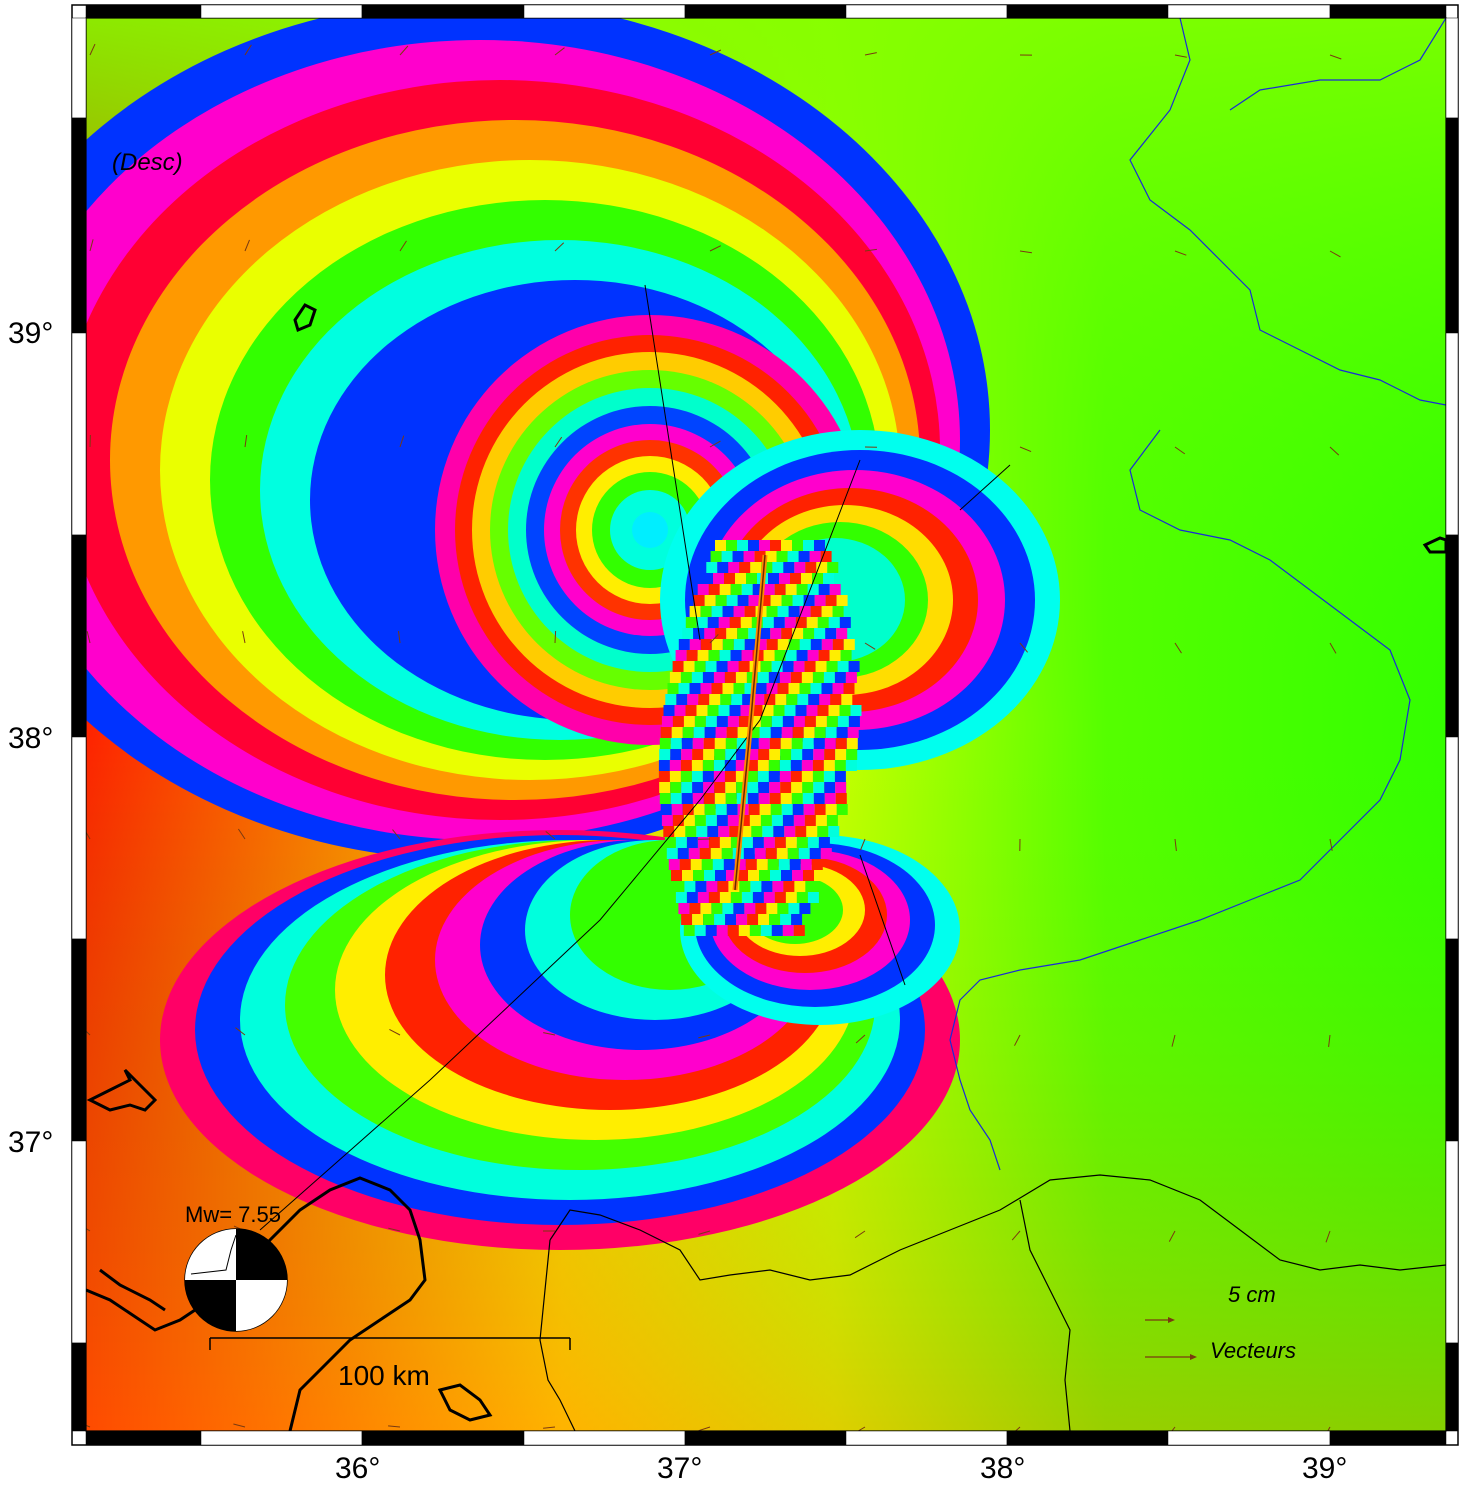 Image resolution: width=1466 pixels, height=1488 pixels. Describe the element at coordinates (390, 1343) in the screenshot. I see `scale-bar` at that location.